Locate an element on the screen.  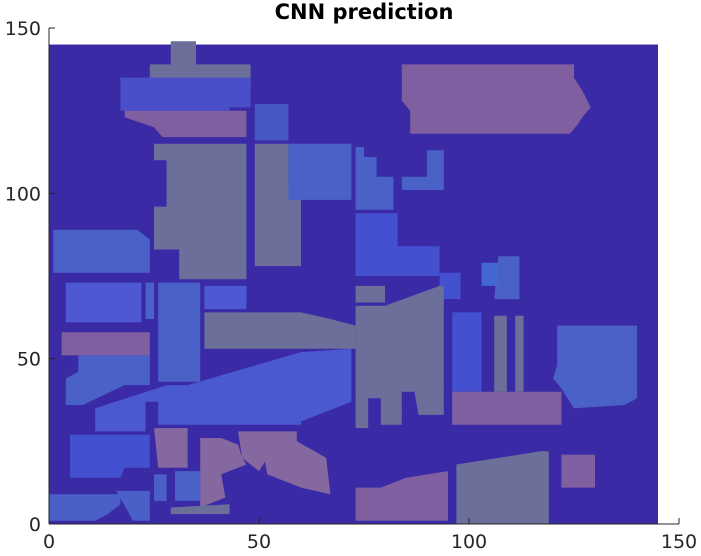
x-tick-label: 50 is located at coordinates (259, 542).